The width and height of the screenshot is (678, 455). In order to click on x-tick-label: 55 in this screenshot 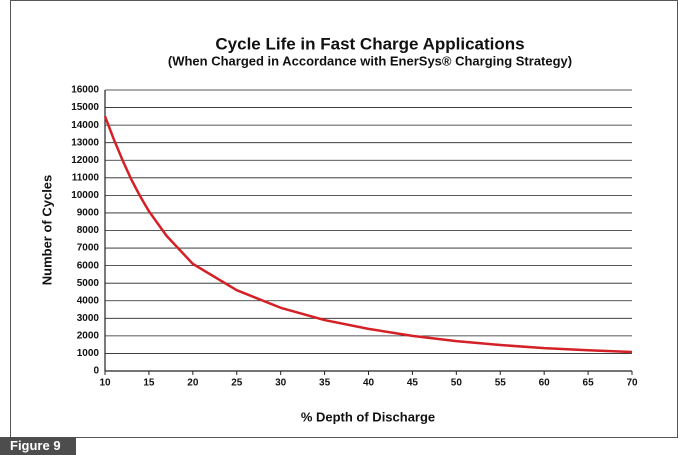, I will do `click(501, 383)`.